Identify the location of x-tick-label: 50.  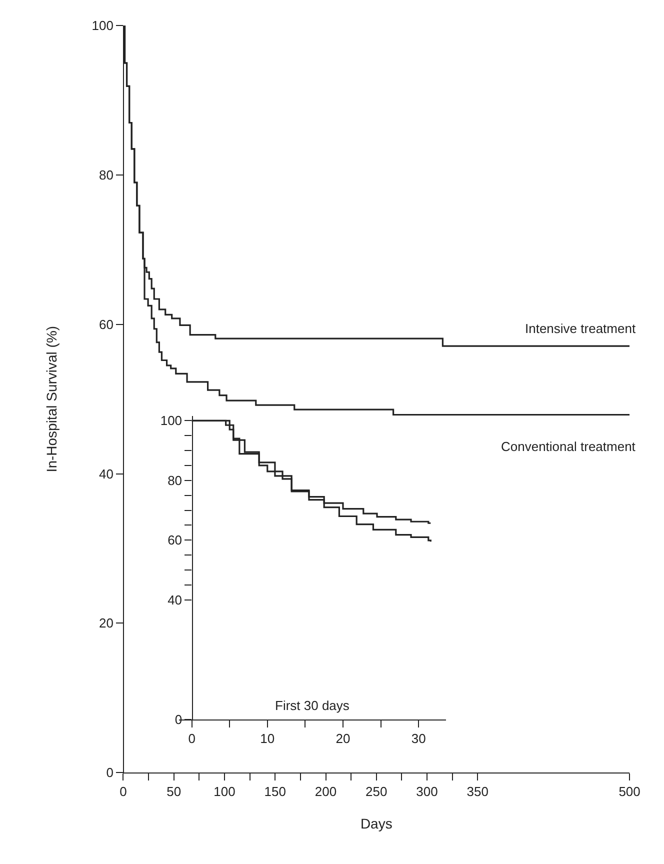
(174, 792).